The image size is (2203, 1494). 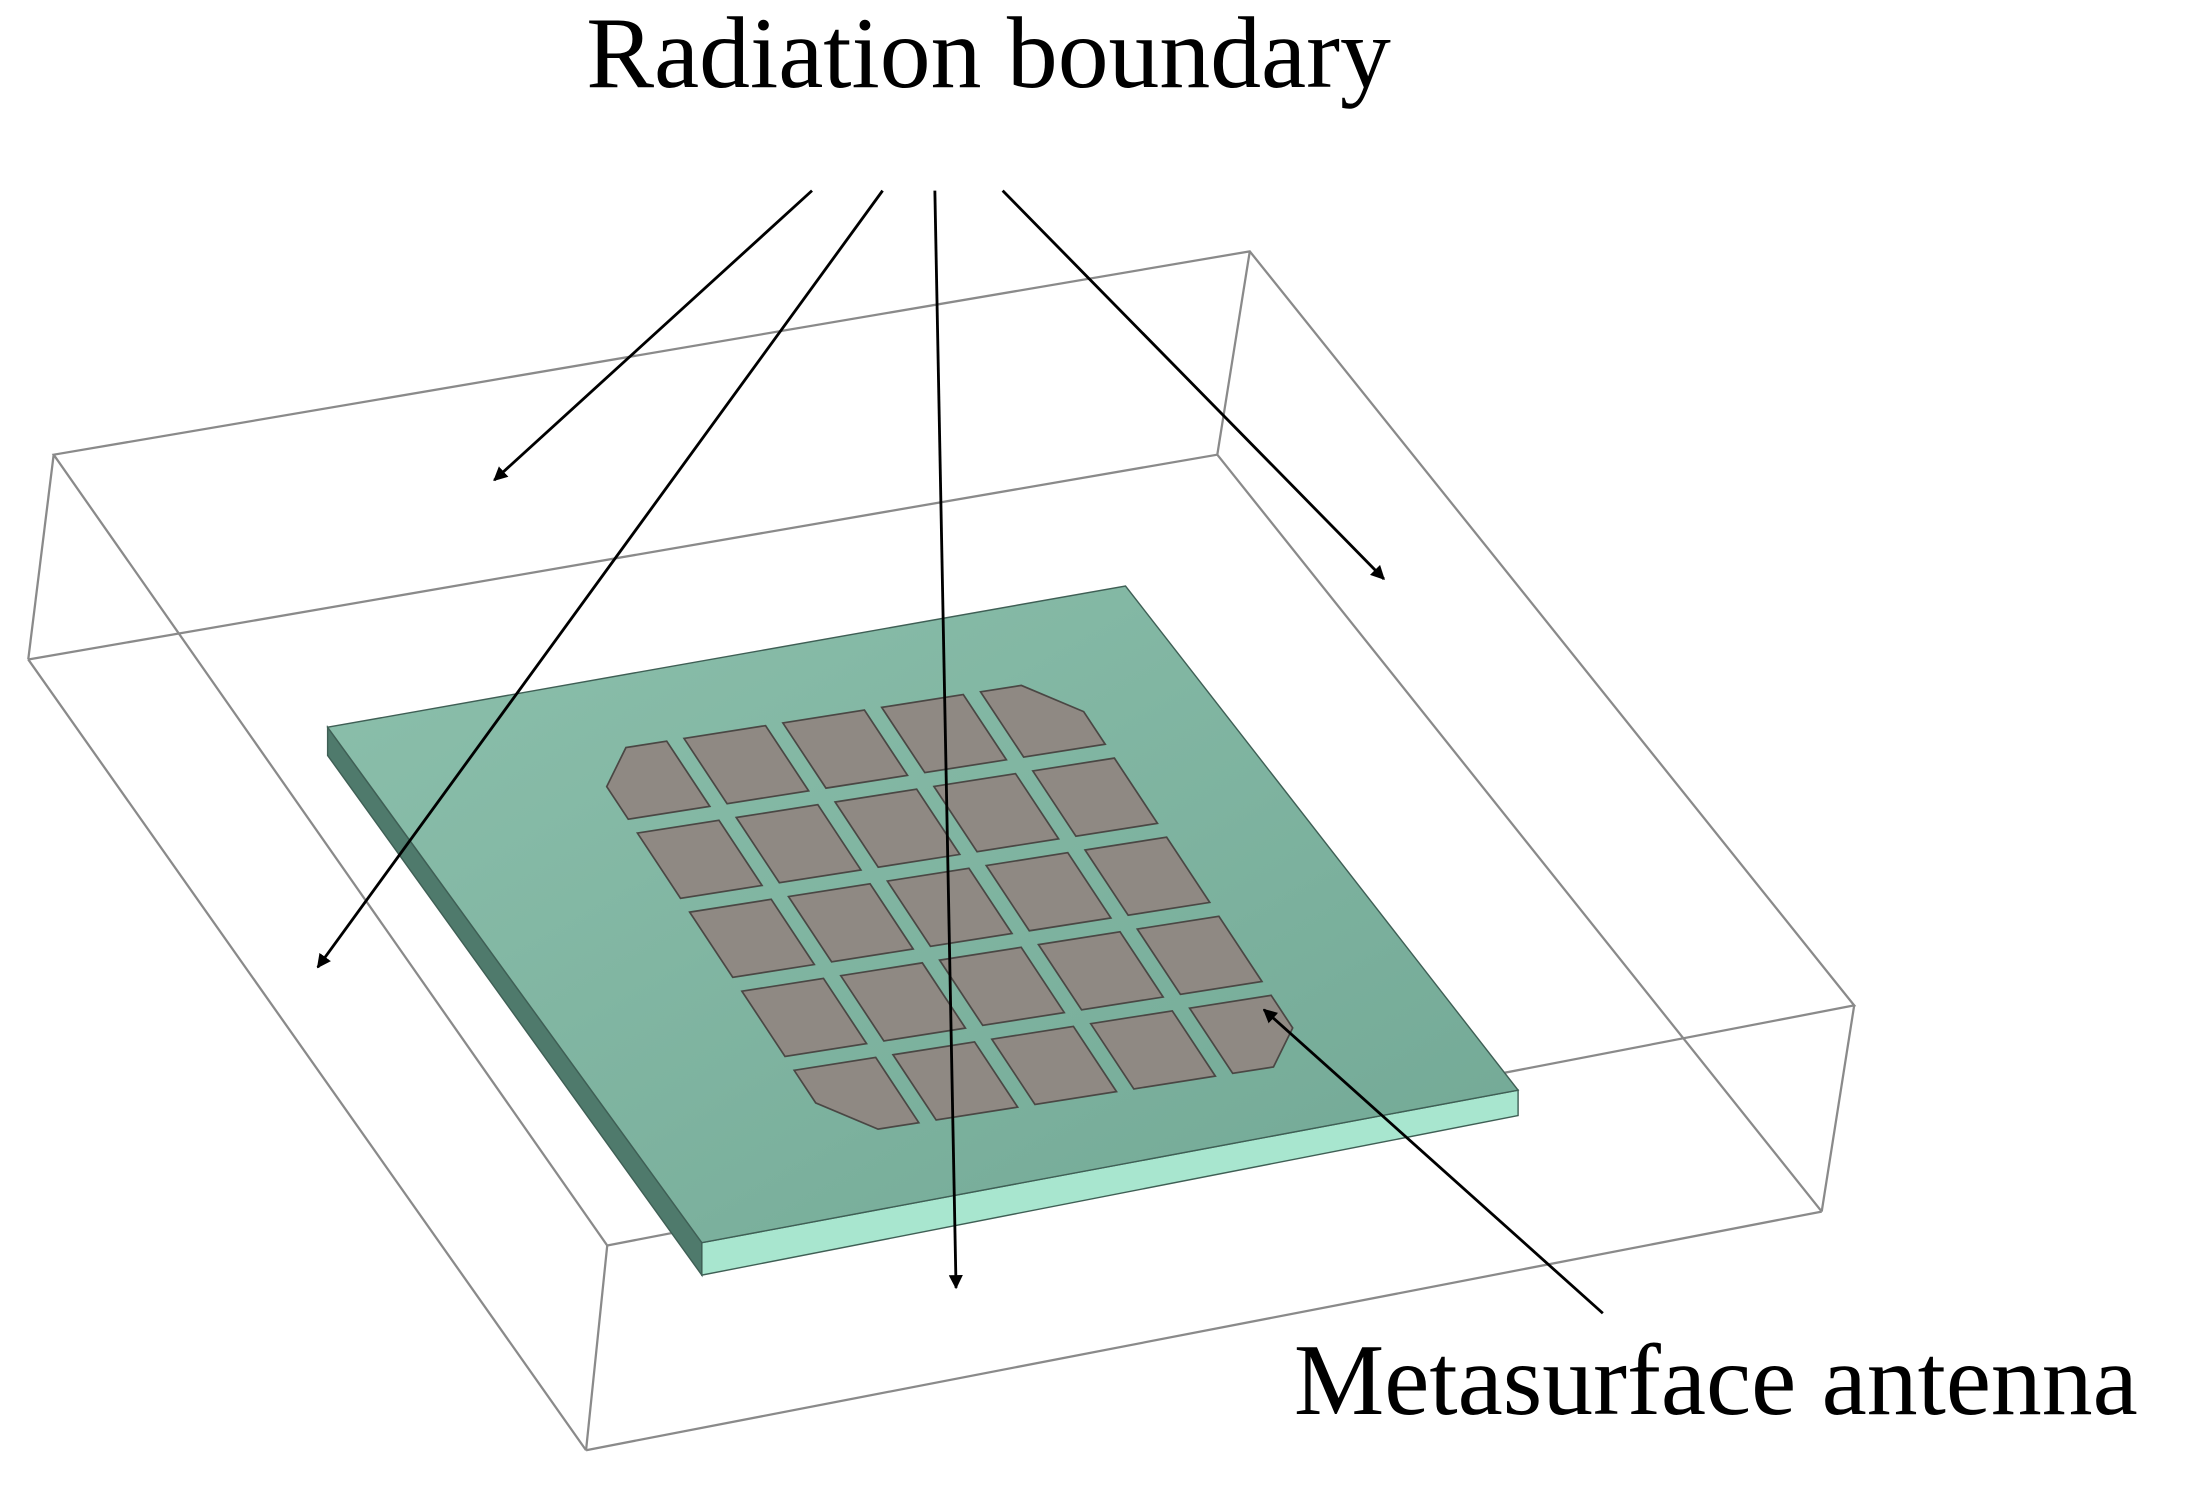 I want to click on label-metasurface-antenna: Metasurface antenna, so click(x=1716, y=1379).